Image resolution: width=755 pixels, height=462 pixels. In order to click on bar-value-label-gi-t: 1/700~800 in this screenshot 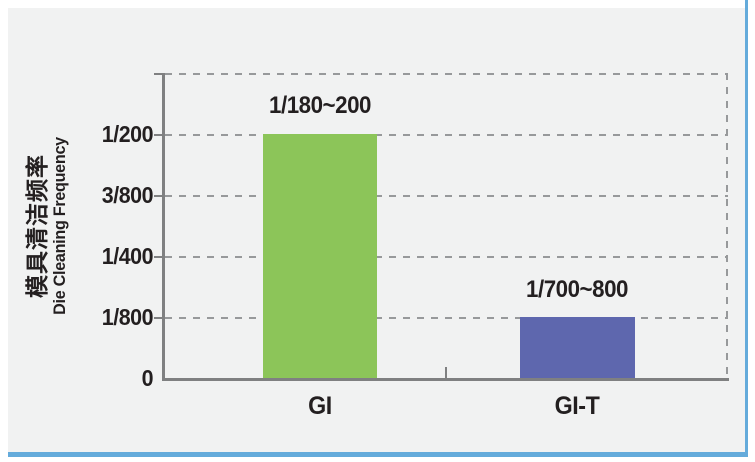, I will do `click(577, 289)`.